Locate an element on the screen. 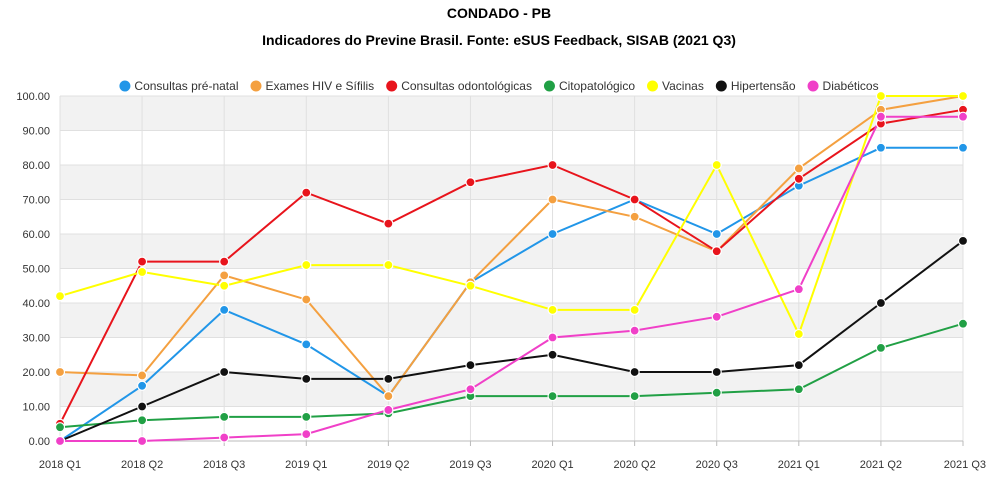  x-tick-label: 2020 Q1 is located at coordinates (552, 465).